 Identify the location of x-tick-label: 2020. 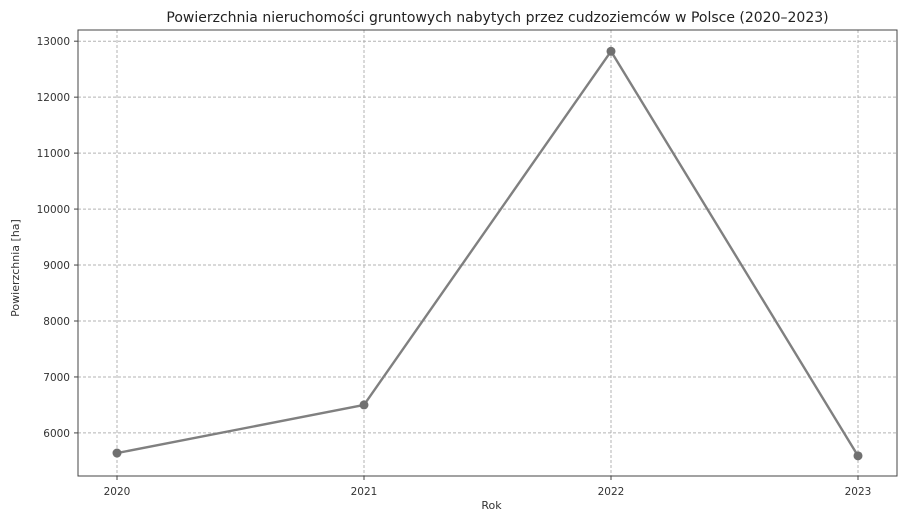
(117, 492).